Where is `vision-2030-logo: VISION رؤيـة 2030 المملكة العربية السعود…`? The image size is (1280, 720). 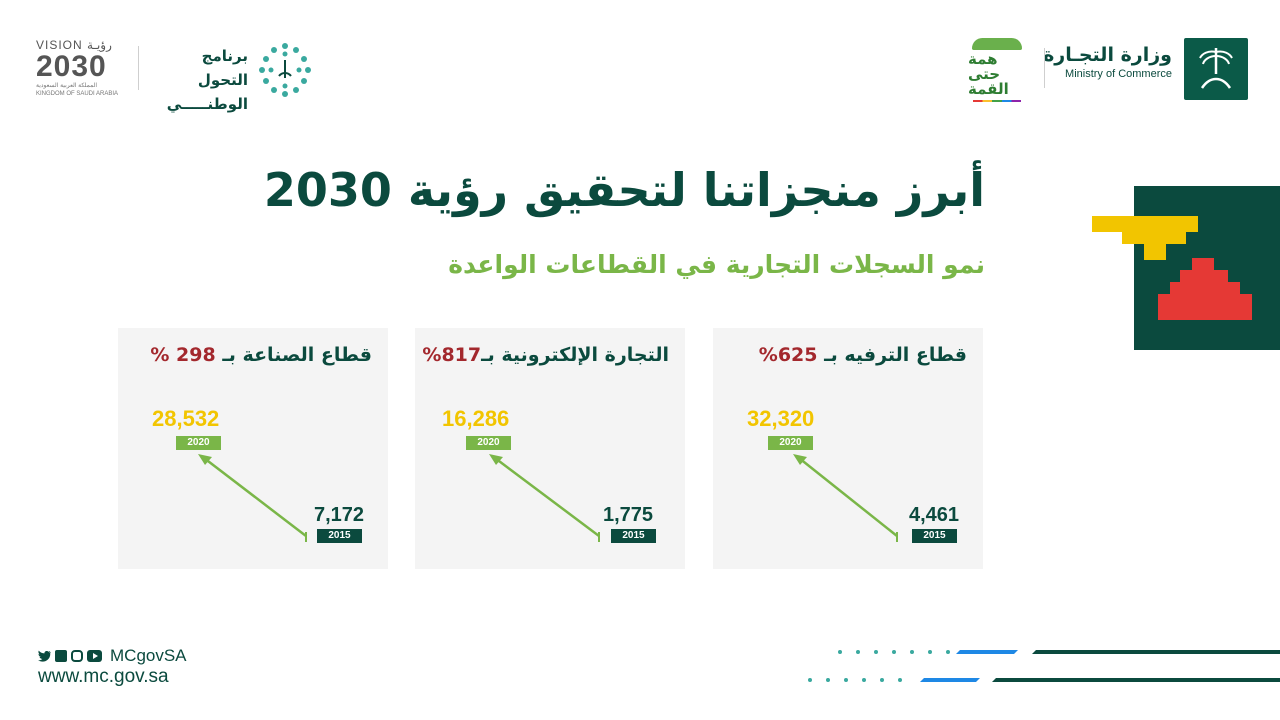
vision-2030-logo: VISION رؤيـة 2030 المملكة العربية السعود… is located at coordinates (84, 71).